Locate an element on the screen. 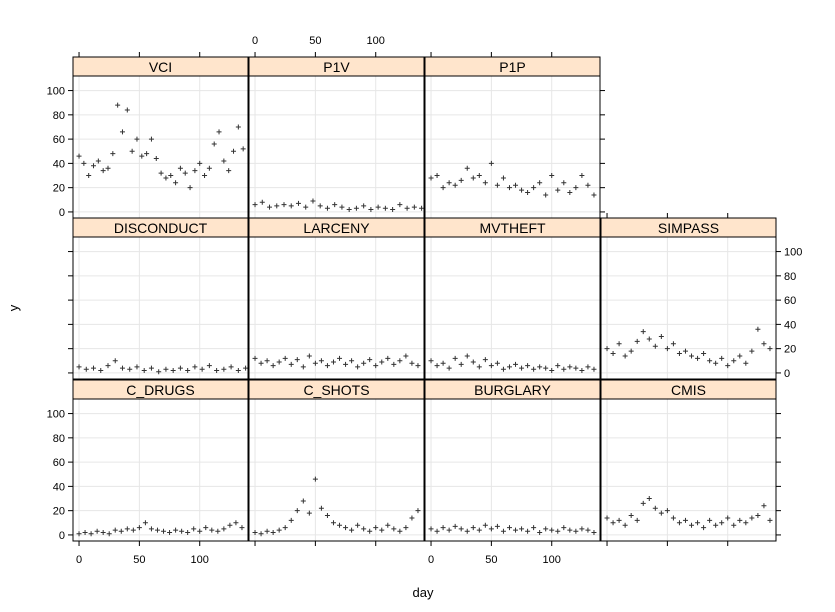 The width and height of the screenshot is (835, 612). panel-simpass-strip is located at coordinates (688, 227).